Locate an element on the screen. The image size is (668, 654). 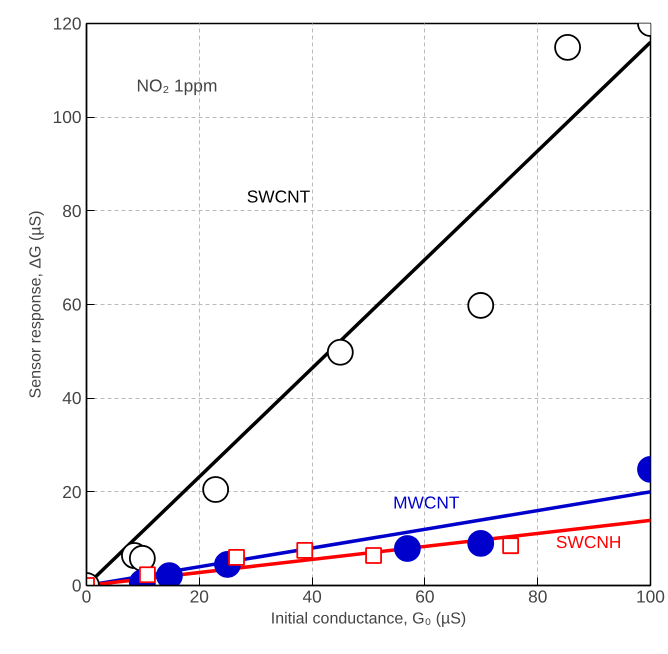
x-tick-label: 20 is located at coordinates (199, 596).